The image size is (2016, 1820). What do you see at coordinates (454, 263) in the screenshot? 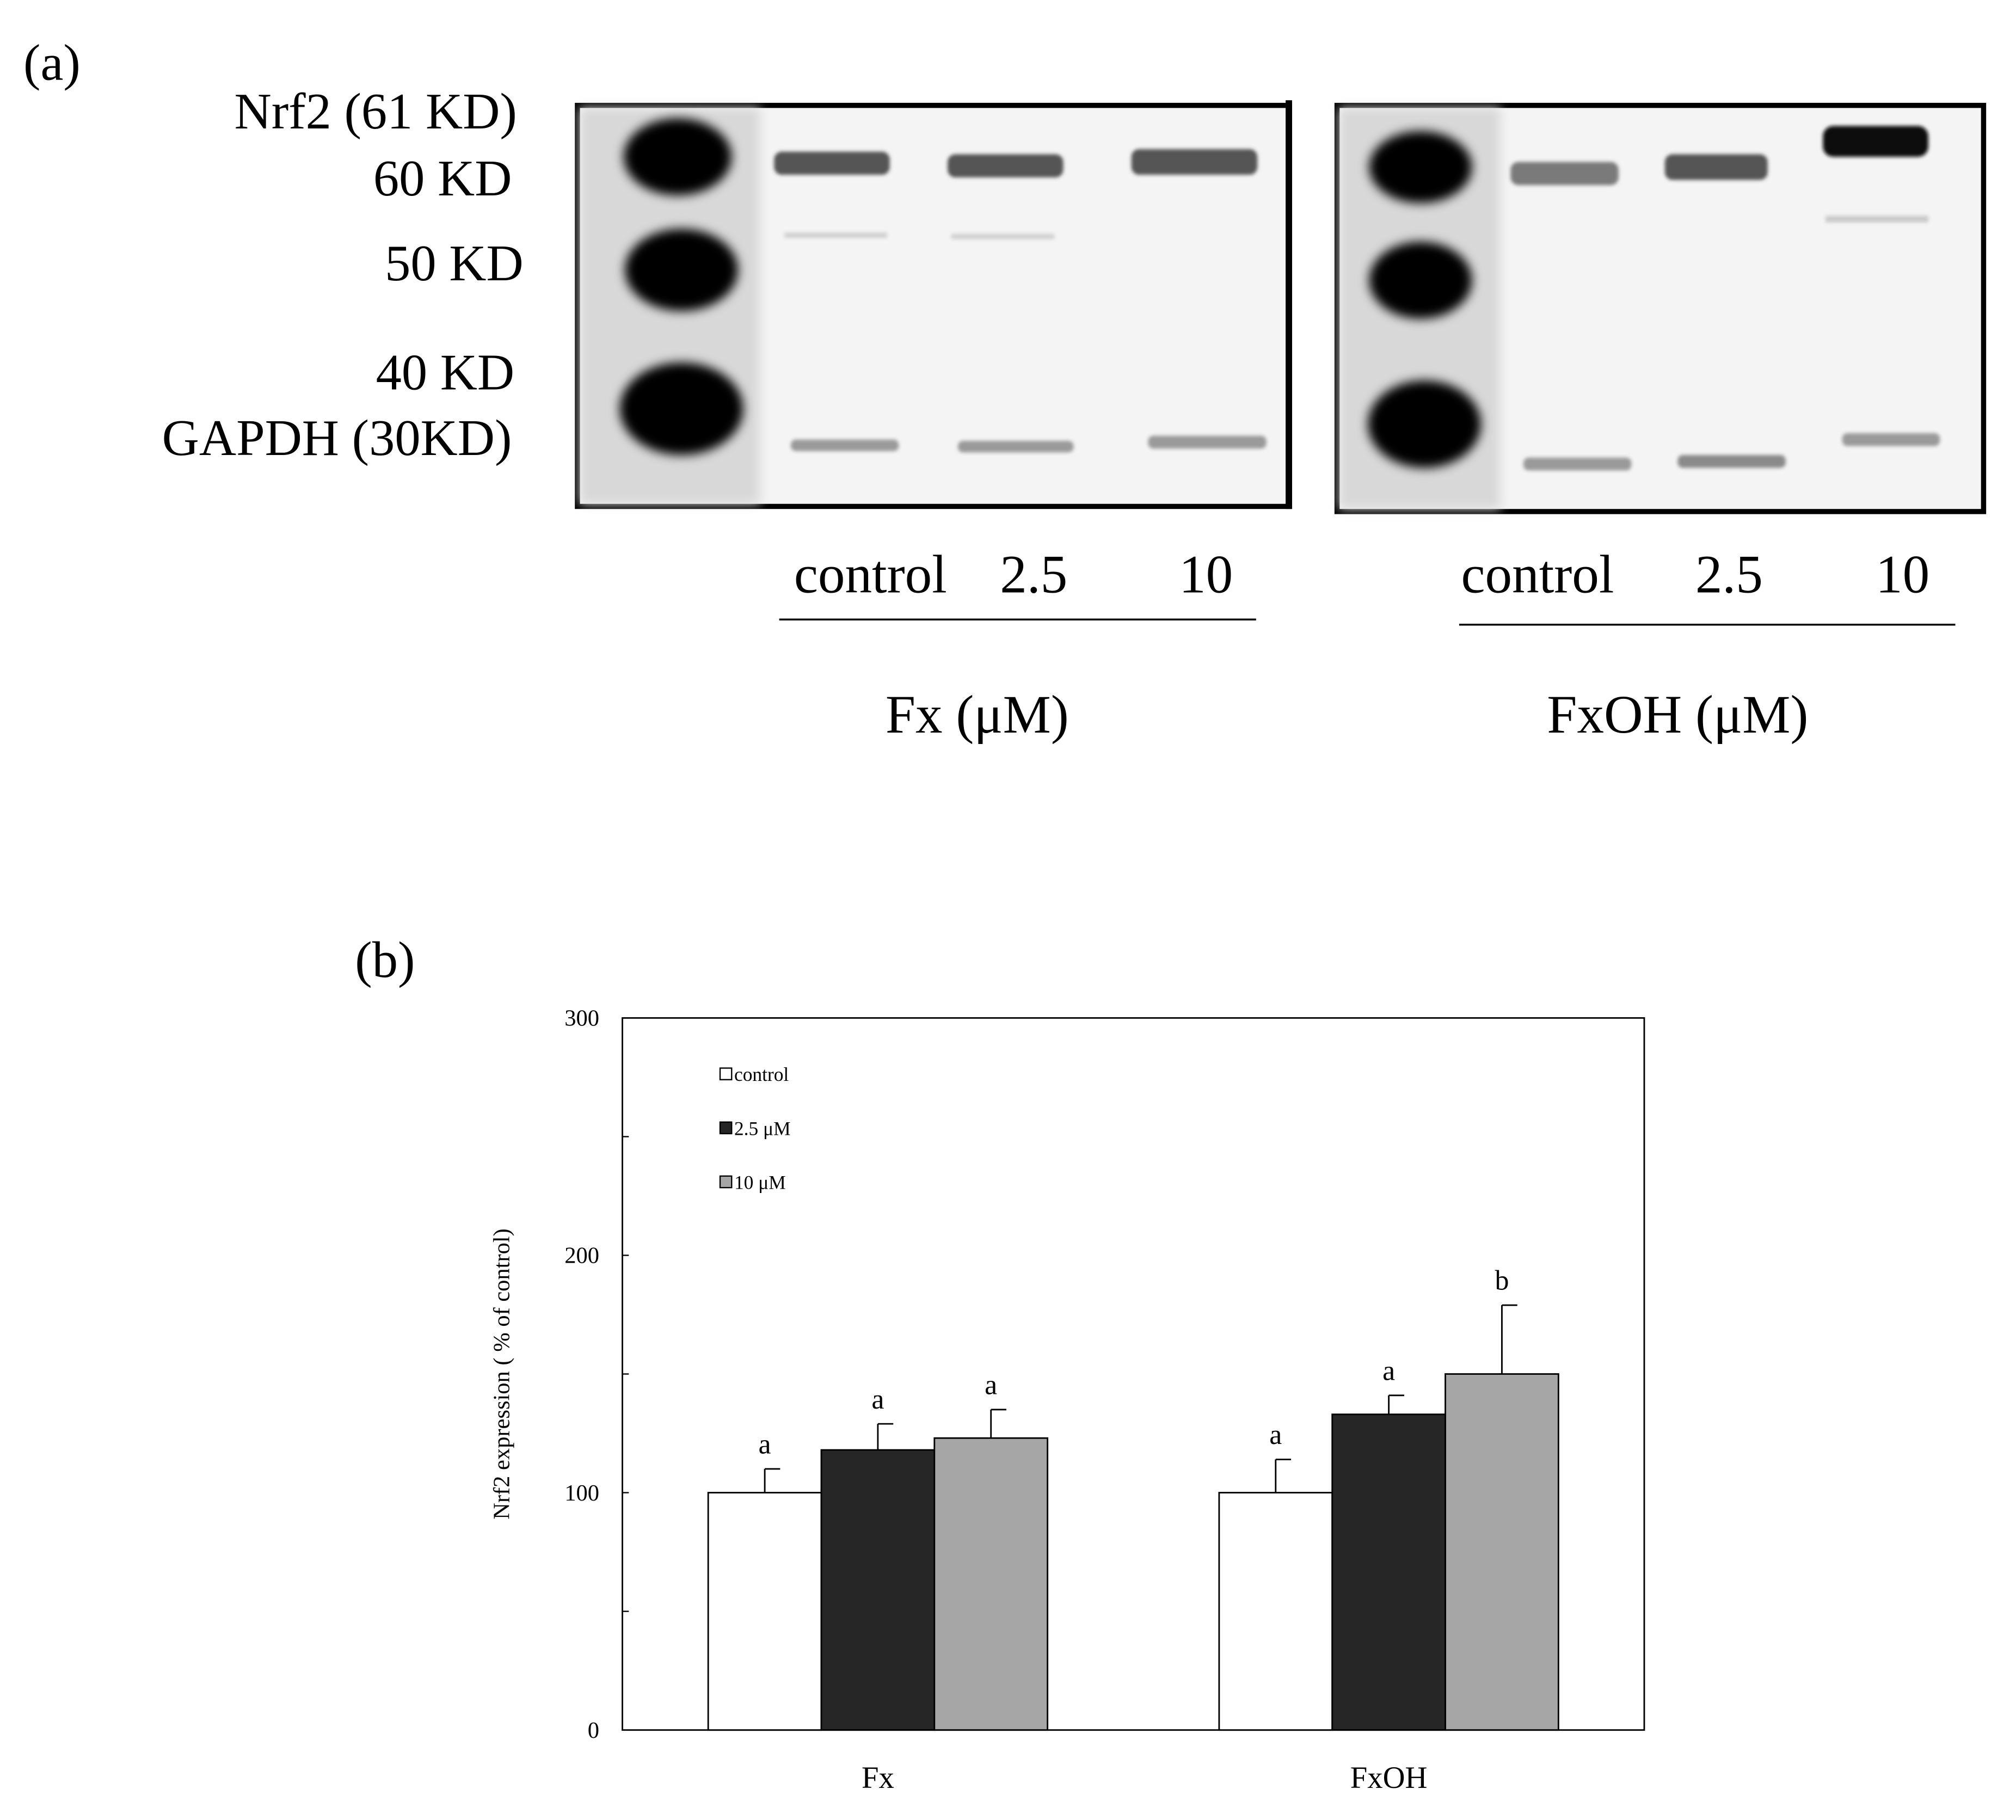
I see `marker-label: 50 KD` at bounding box center [454, 263].